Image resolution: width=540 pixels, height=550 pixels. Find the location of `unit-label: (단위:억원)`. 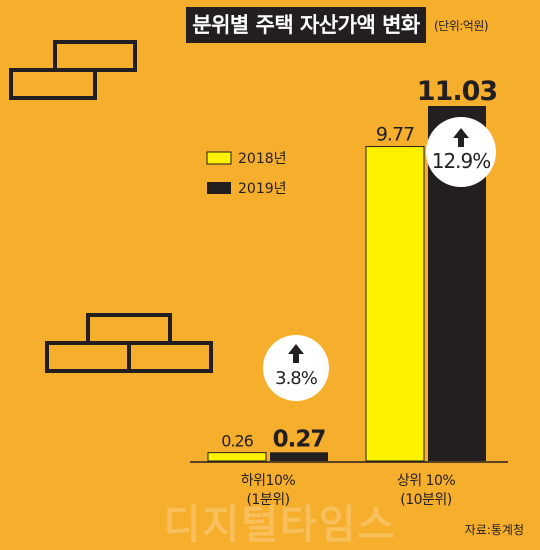

unit-label: (단위:억원) is located at coordinates (461, 26).